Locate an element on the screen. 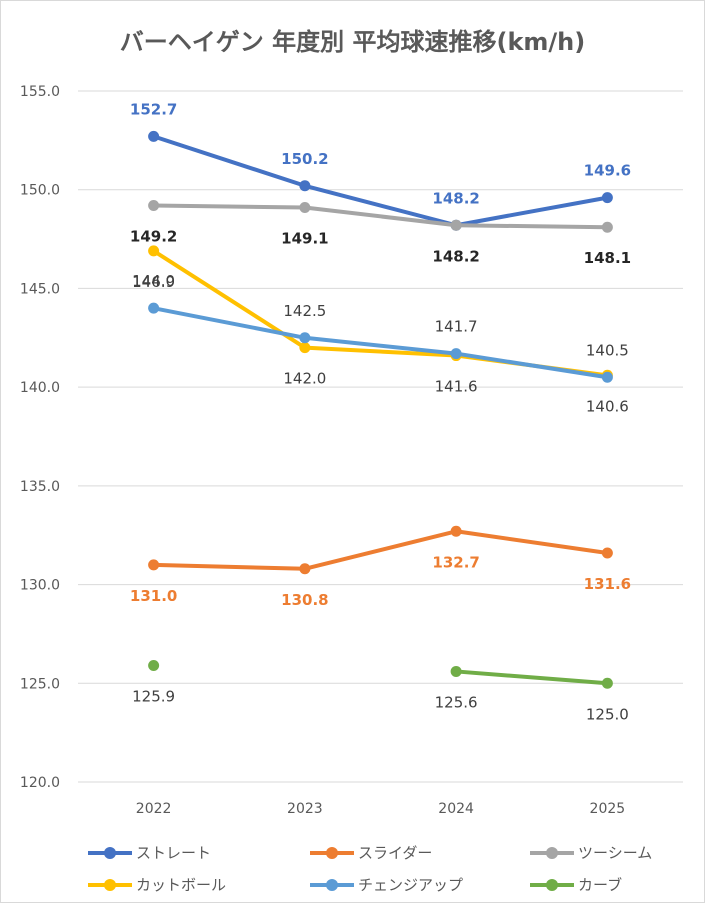  data-label: 144.0 is located at coordinates (153, 281).